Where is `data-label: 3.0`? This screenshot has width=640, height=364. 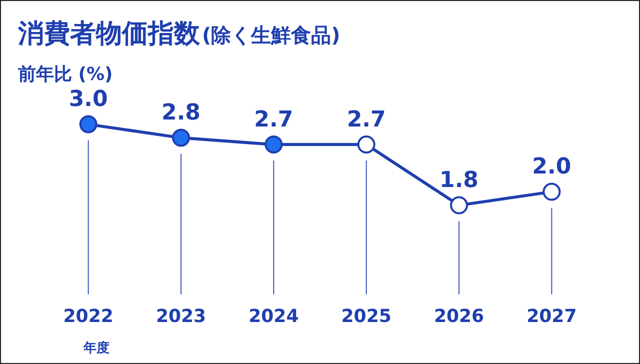
data-label: 3.0 is located at coordinates (88, 99).